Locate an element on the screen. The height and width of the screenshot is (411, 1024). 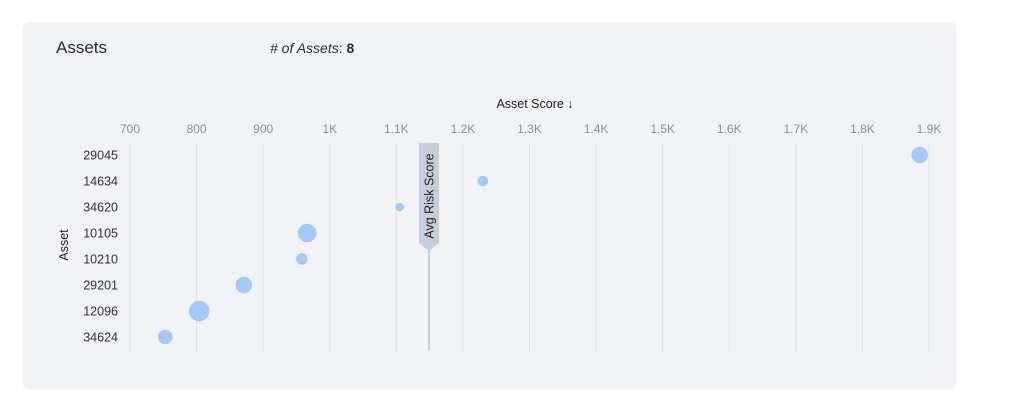
y-tick-label: 14634 is located at coordinates (100, 182).